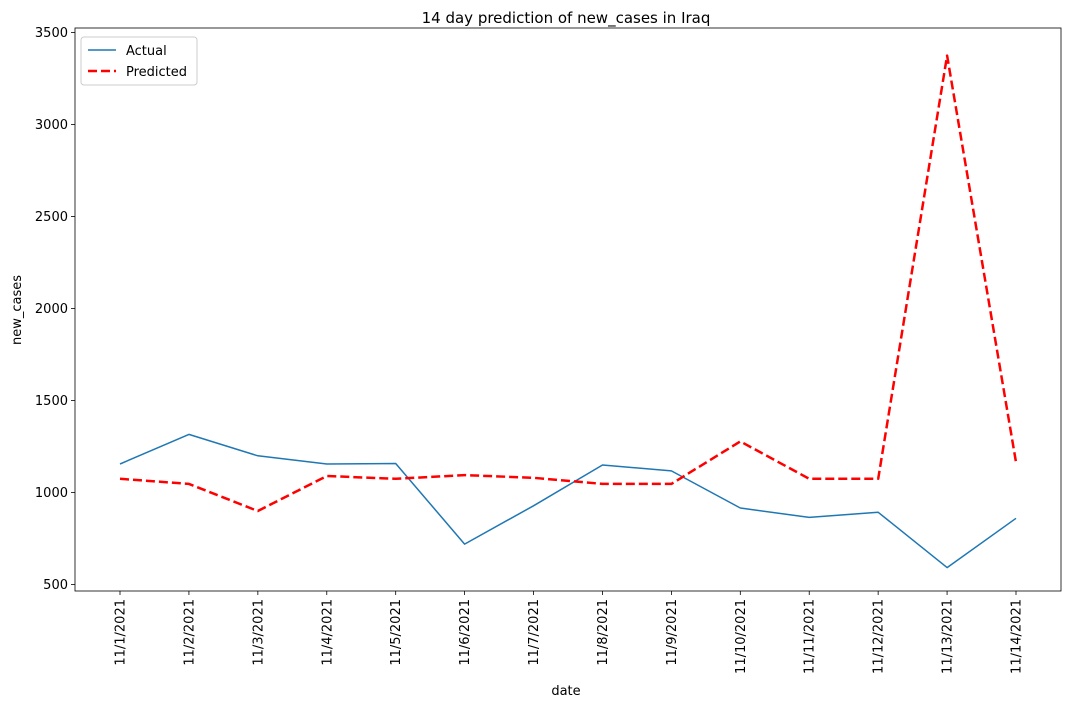 This screenshot has height=709, width=1070. I want to click on legend-label-predicted: Predicted, so click(156, 72).